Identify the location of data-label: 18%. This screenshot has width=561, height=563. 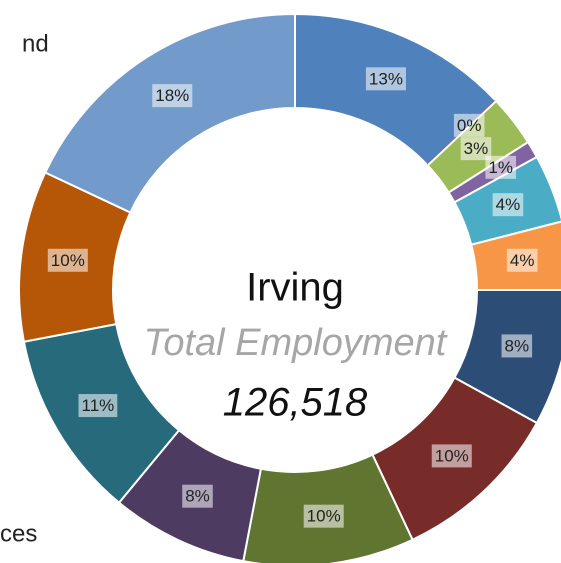
(172, 95).